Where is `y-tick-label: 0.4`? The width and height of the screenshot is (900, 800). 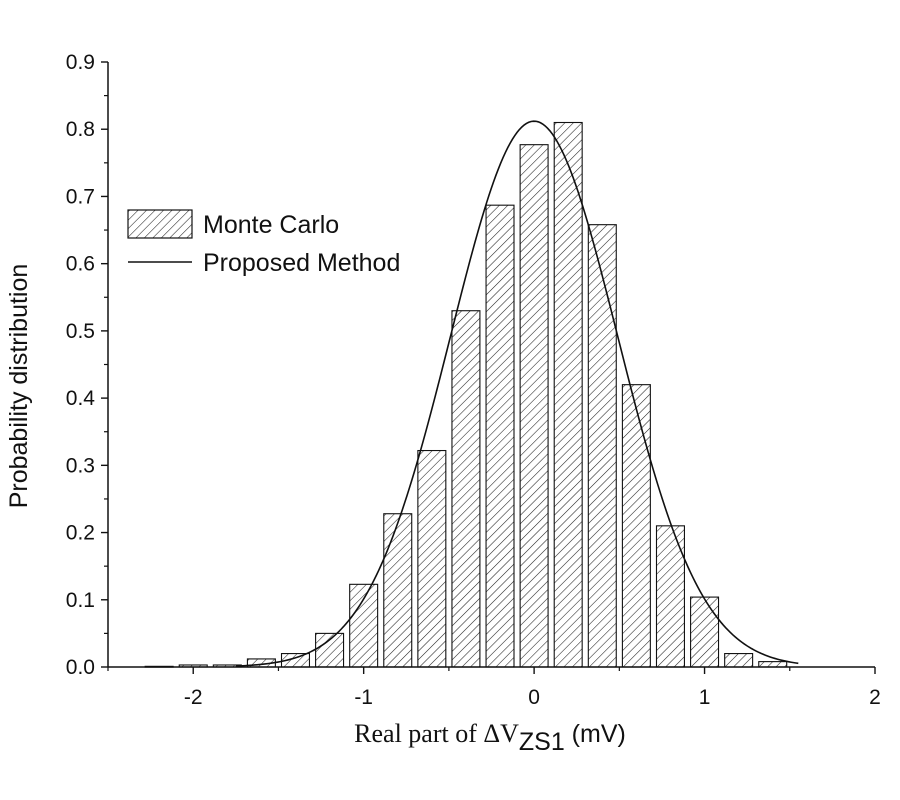 y-tick-label: 0.4 is located at coordinates (81, 398).